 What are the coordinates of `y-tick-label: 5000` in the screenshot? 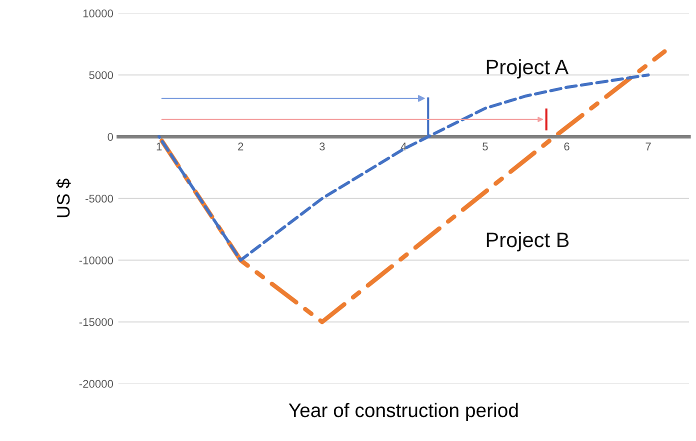 It's located at (101, 75).